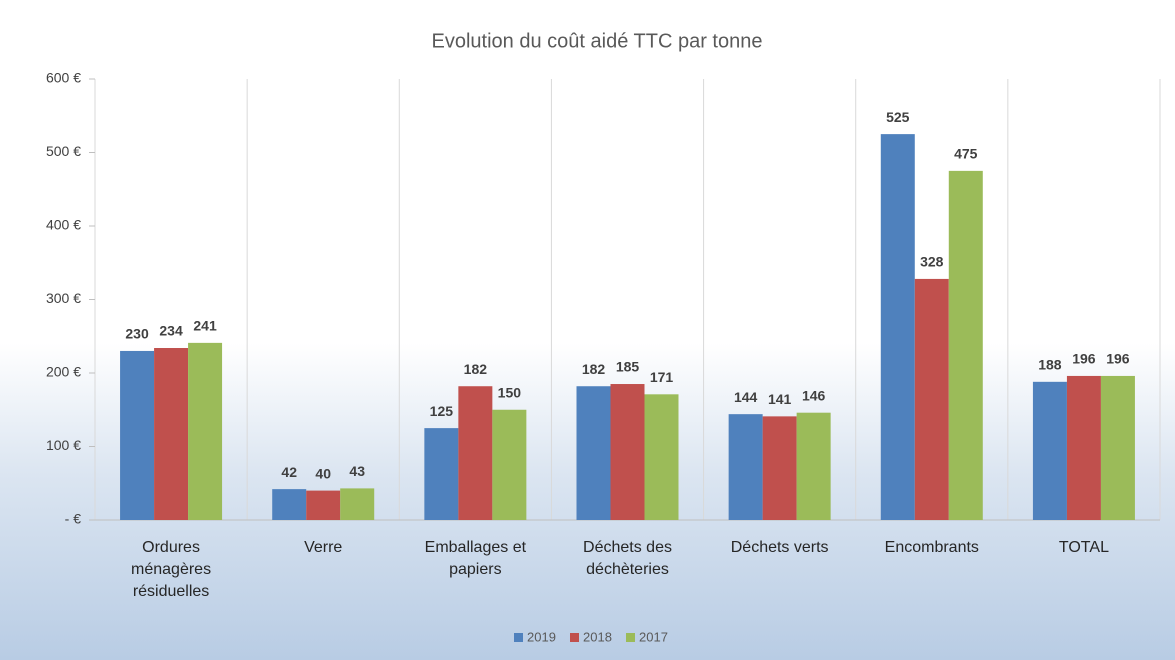 The image size is (1175, 660). Describe the element at coordinates (442, 411) in the screenshot. I see `value-label: 125` at that location.